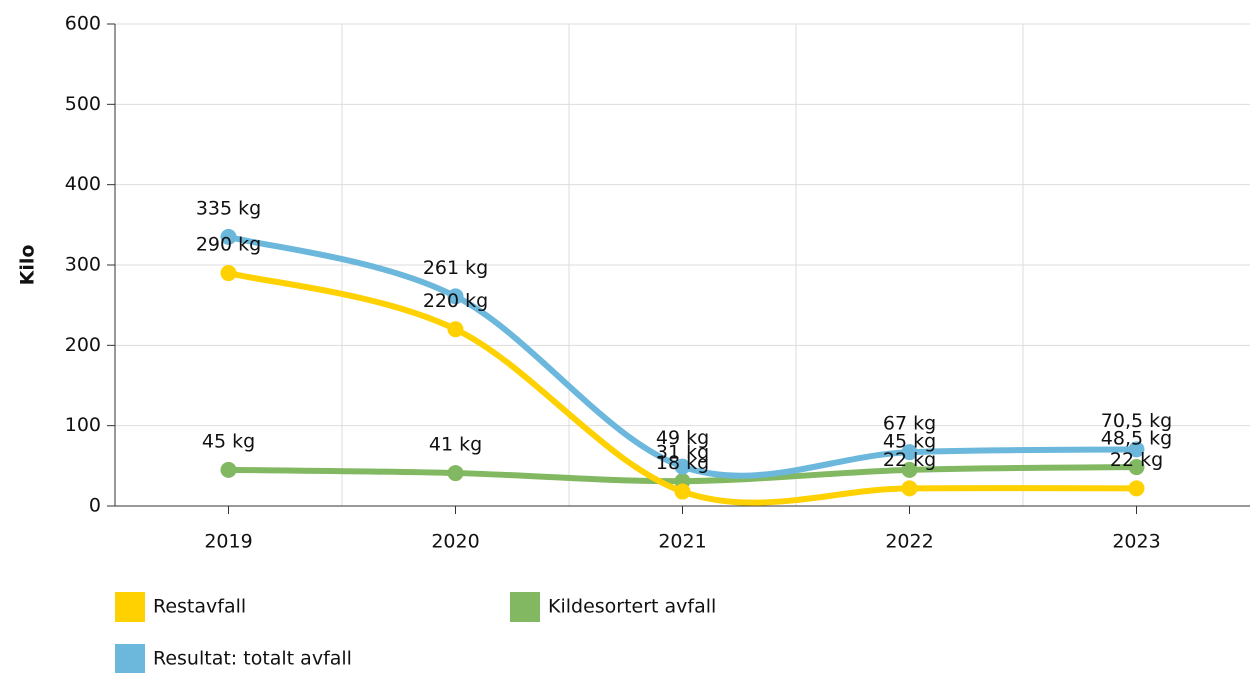  I want to click on legend-label: Resultat: totalt avfall, so click(252, 659).